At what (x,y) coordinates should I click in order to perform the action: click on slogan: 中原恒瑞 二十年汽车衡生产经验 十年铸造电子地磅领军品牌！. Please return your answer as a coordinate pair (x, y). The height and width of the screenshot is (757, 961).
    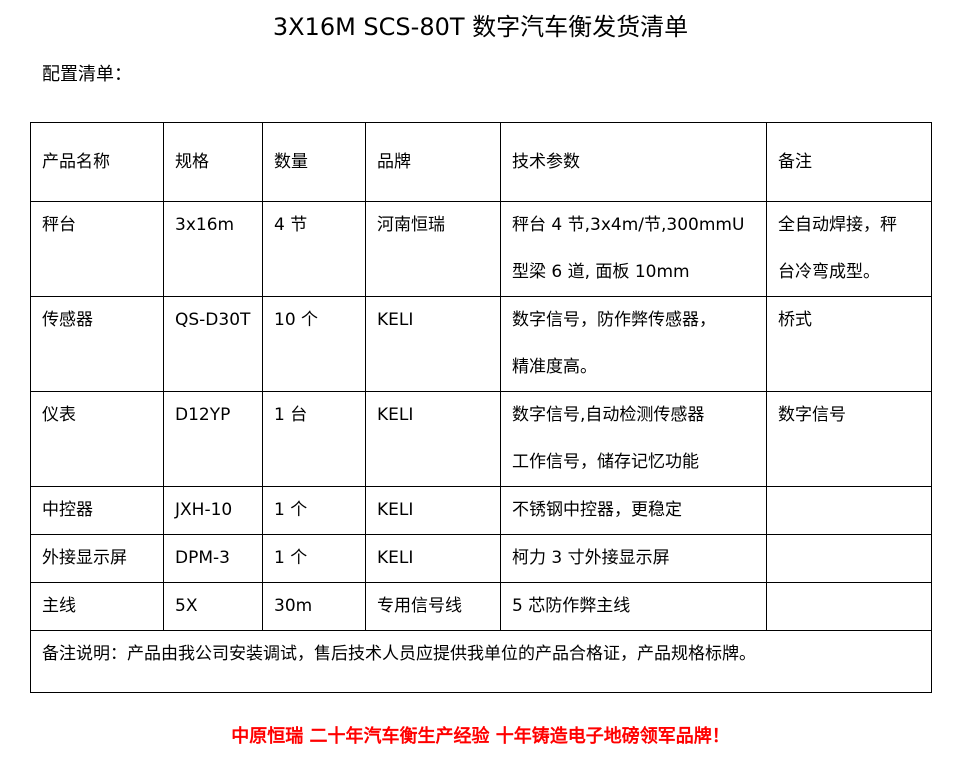
    Looking at the image, I should click on (480, 736).